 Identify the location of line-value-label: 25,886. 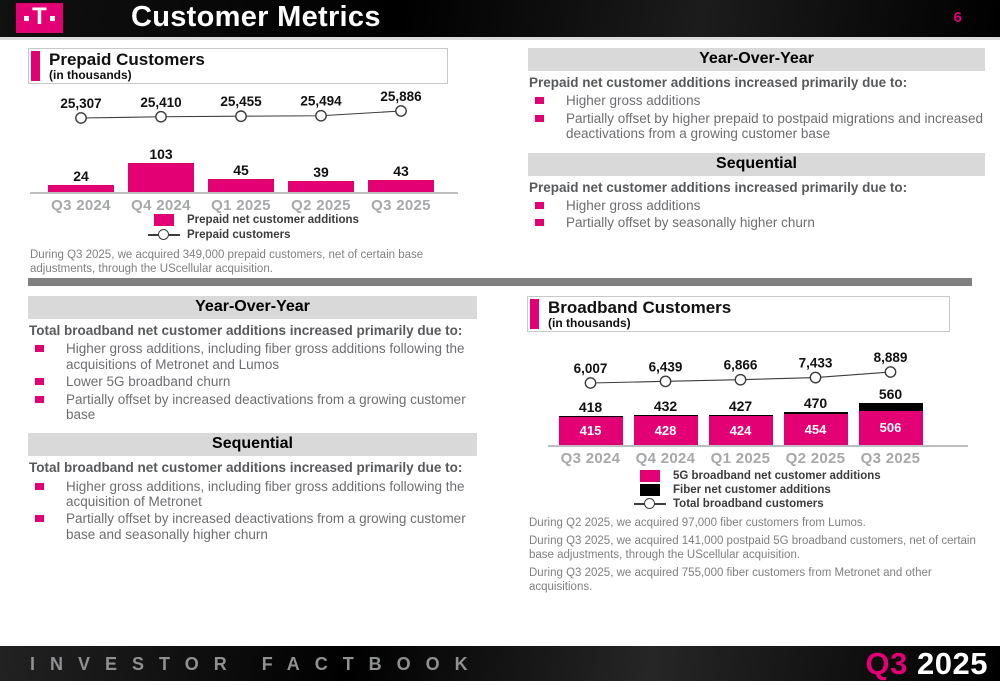
(401, 96).